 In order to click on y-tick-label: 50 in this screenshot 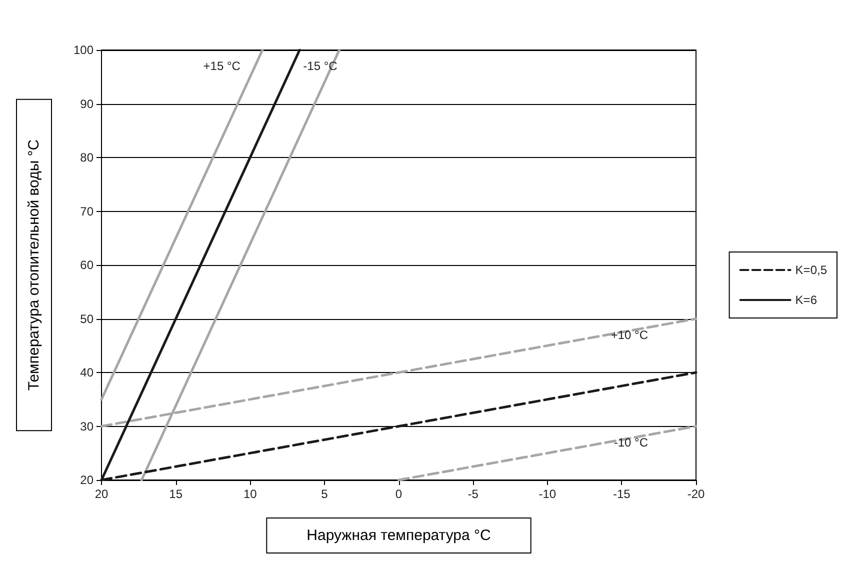, I will do `click(87, 319)`.